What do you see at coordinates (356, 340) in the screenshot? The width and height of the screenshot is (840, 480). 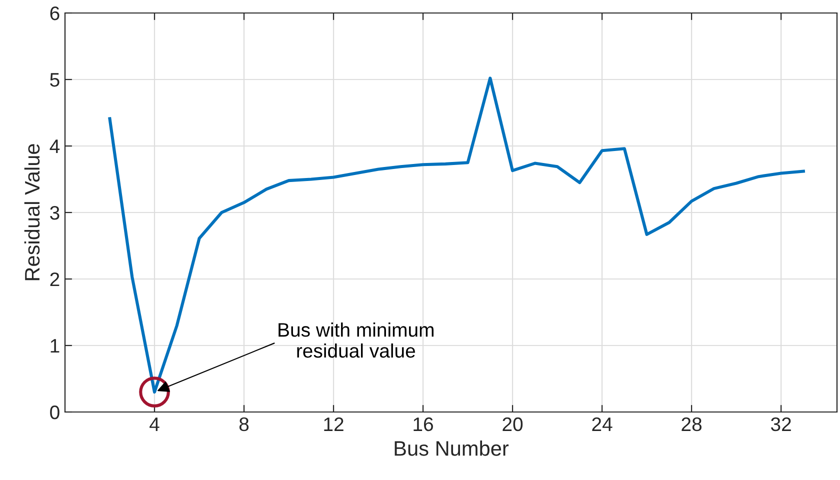 I see `annotation: Bus with minimum residual value` at bounding box center [356, 340].